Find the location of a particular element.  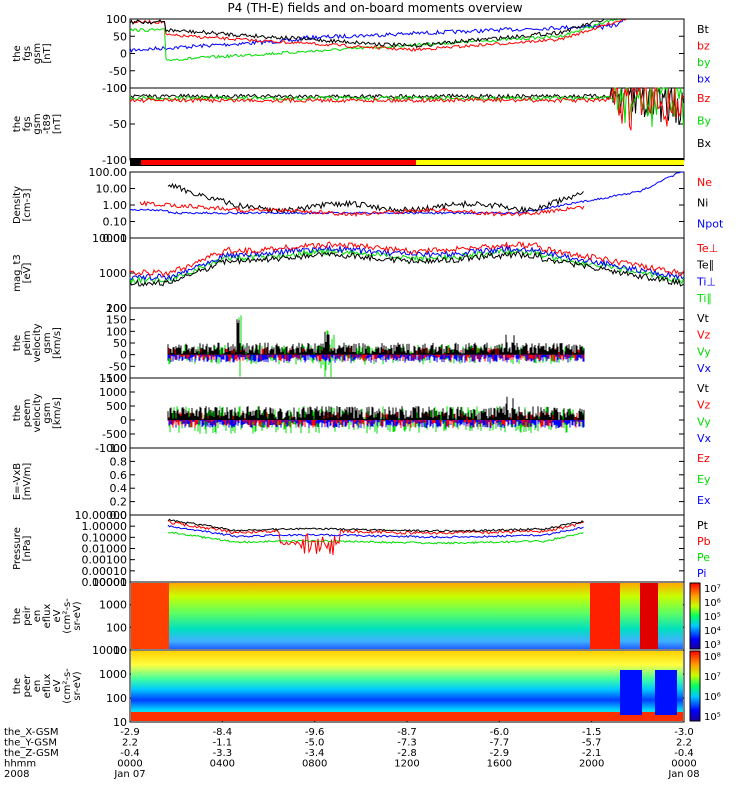

y-tick-label: 50 is located at coordinates (120, 343).